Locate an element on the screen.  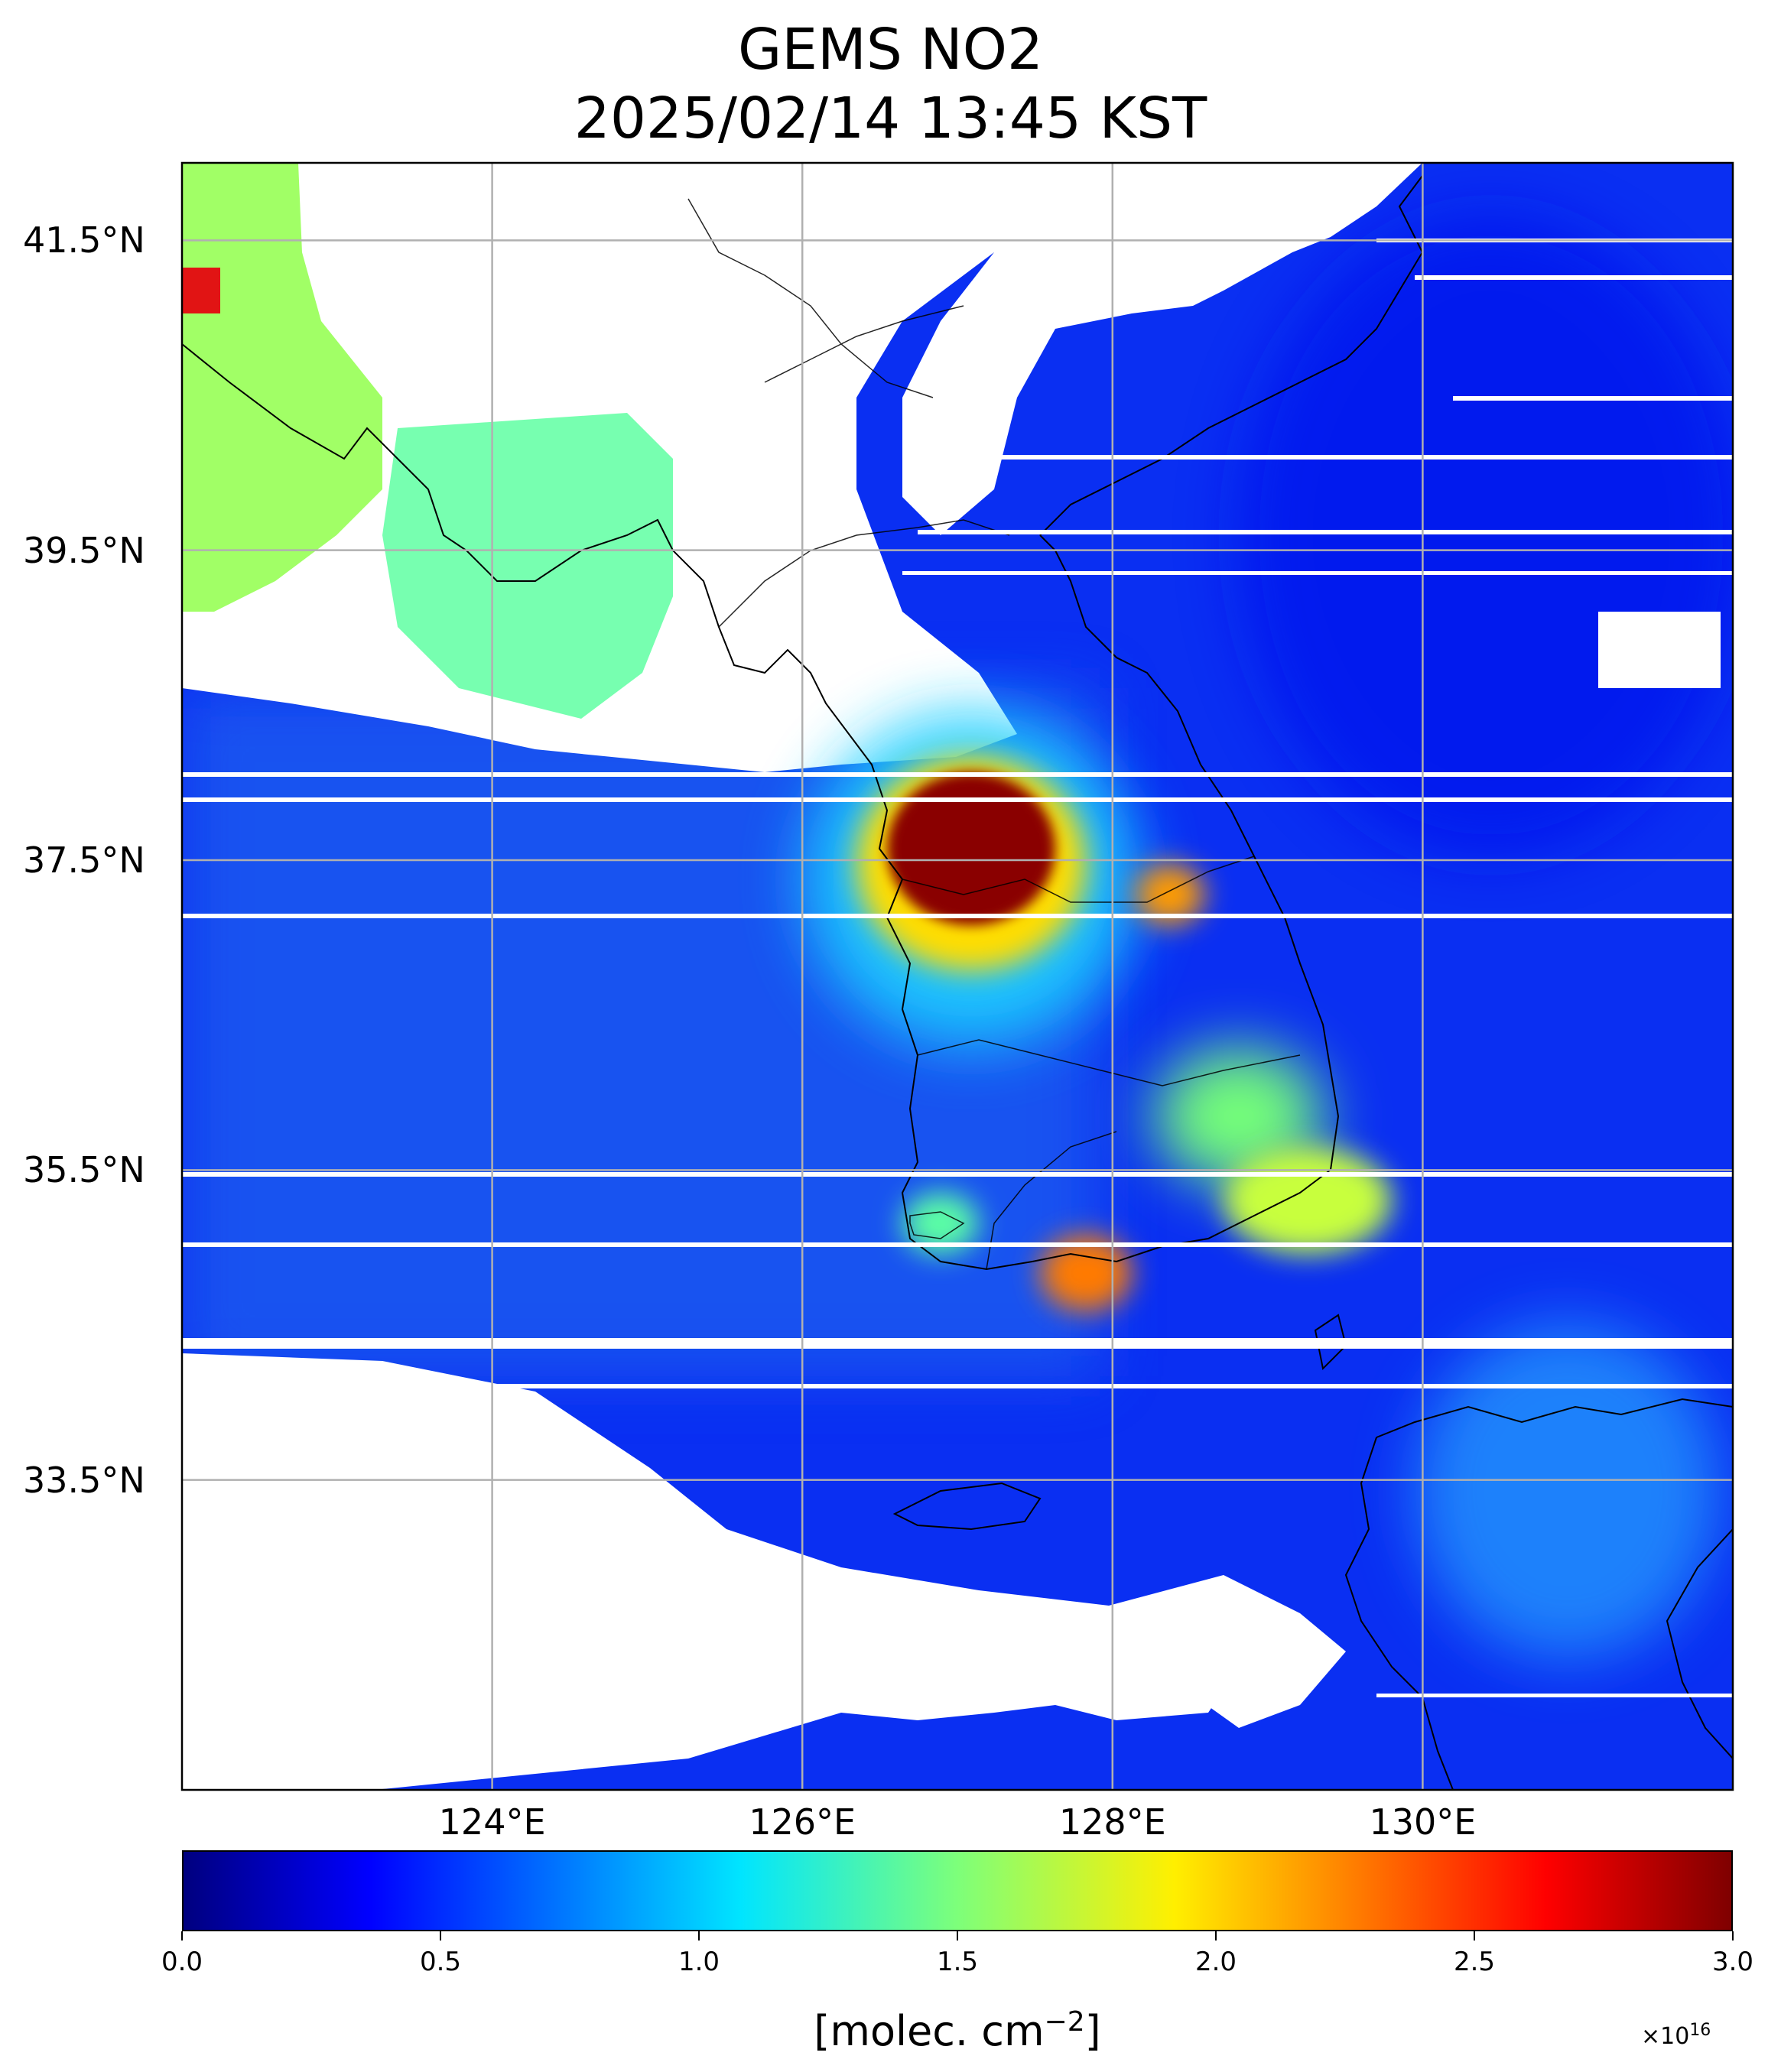
title-line-1: GEMS NO2 is located at coordinates (890, 50).